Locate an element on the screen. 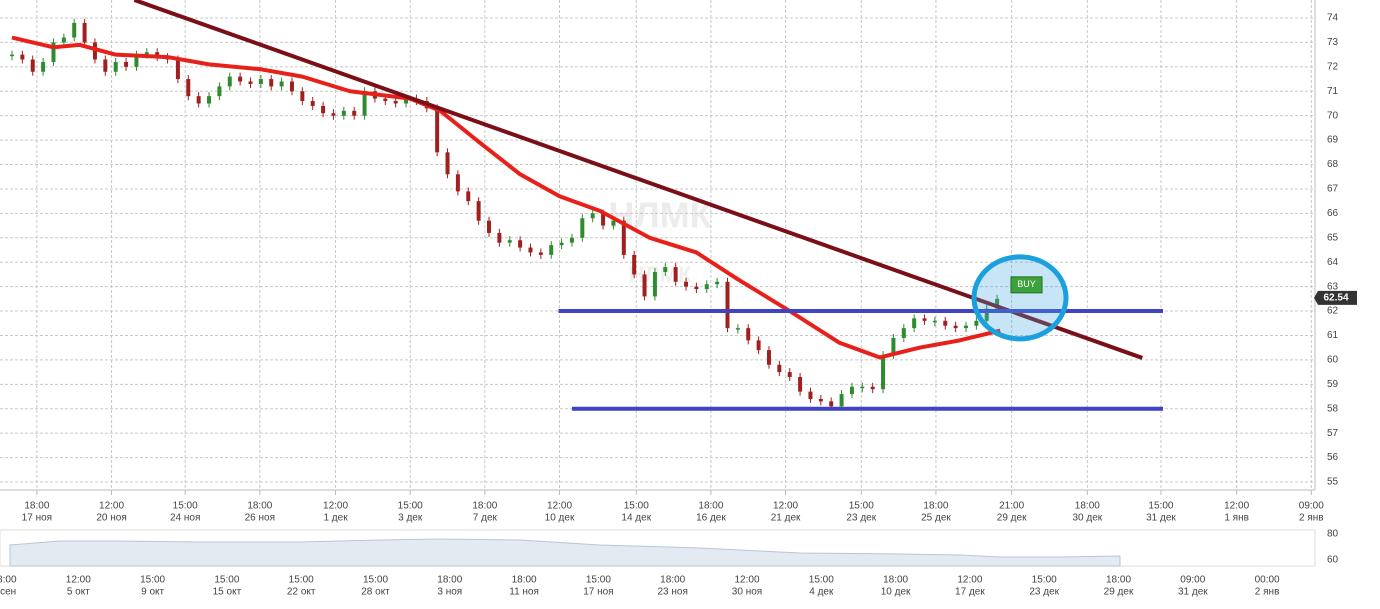  x-tick-date: 31 дек is located at coordinates (1161, 518).